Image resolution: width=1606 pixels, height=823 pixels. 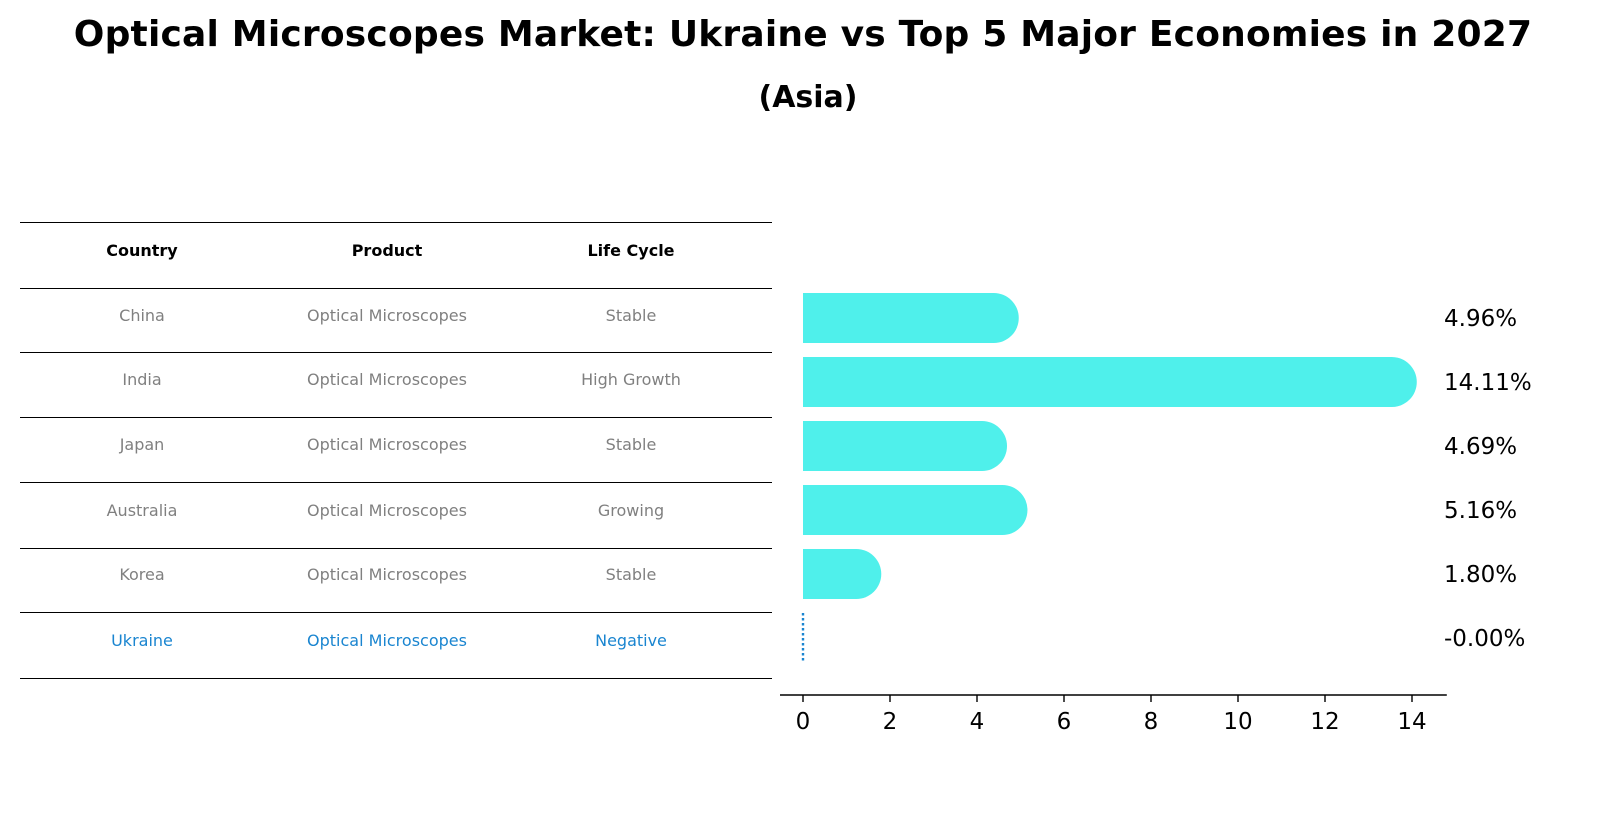 What do you see at coordinates (1064, 722) in the screenshot?
I see `x-tick-label: 6` at bounding box center [1064, 722].